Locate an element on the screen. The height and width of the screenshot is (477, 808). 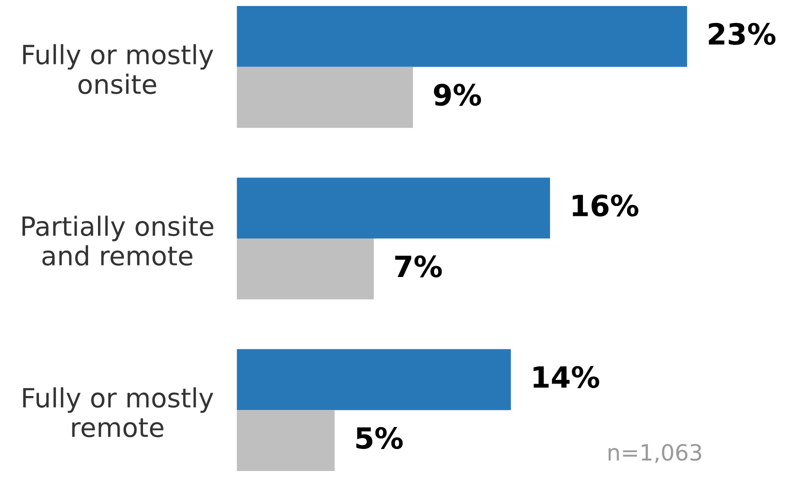
annotation: n=1,063 is located at coordinates (655, 454).